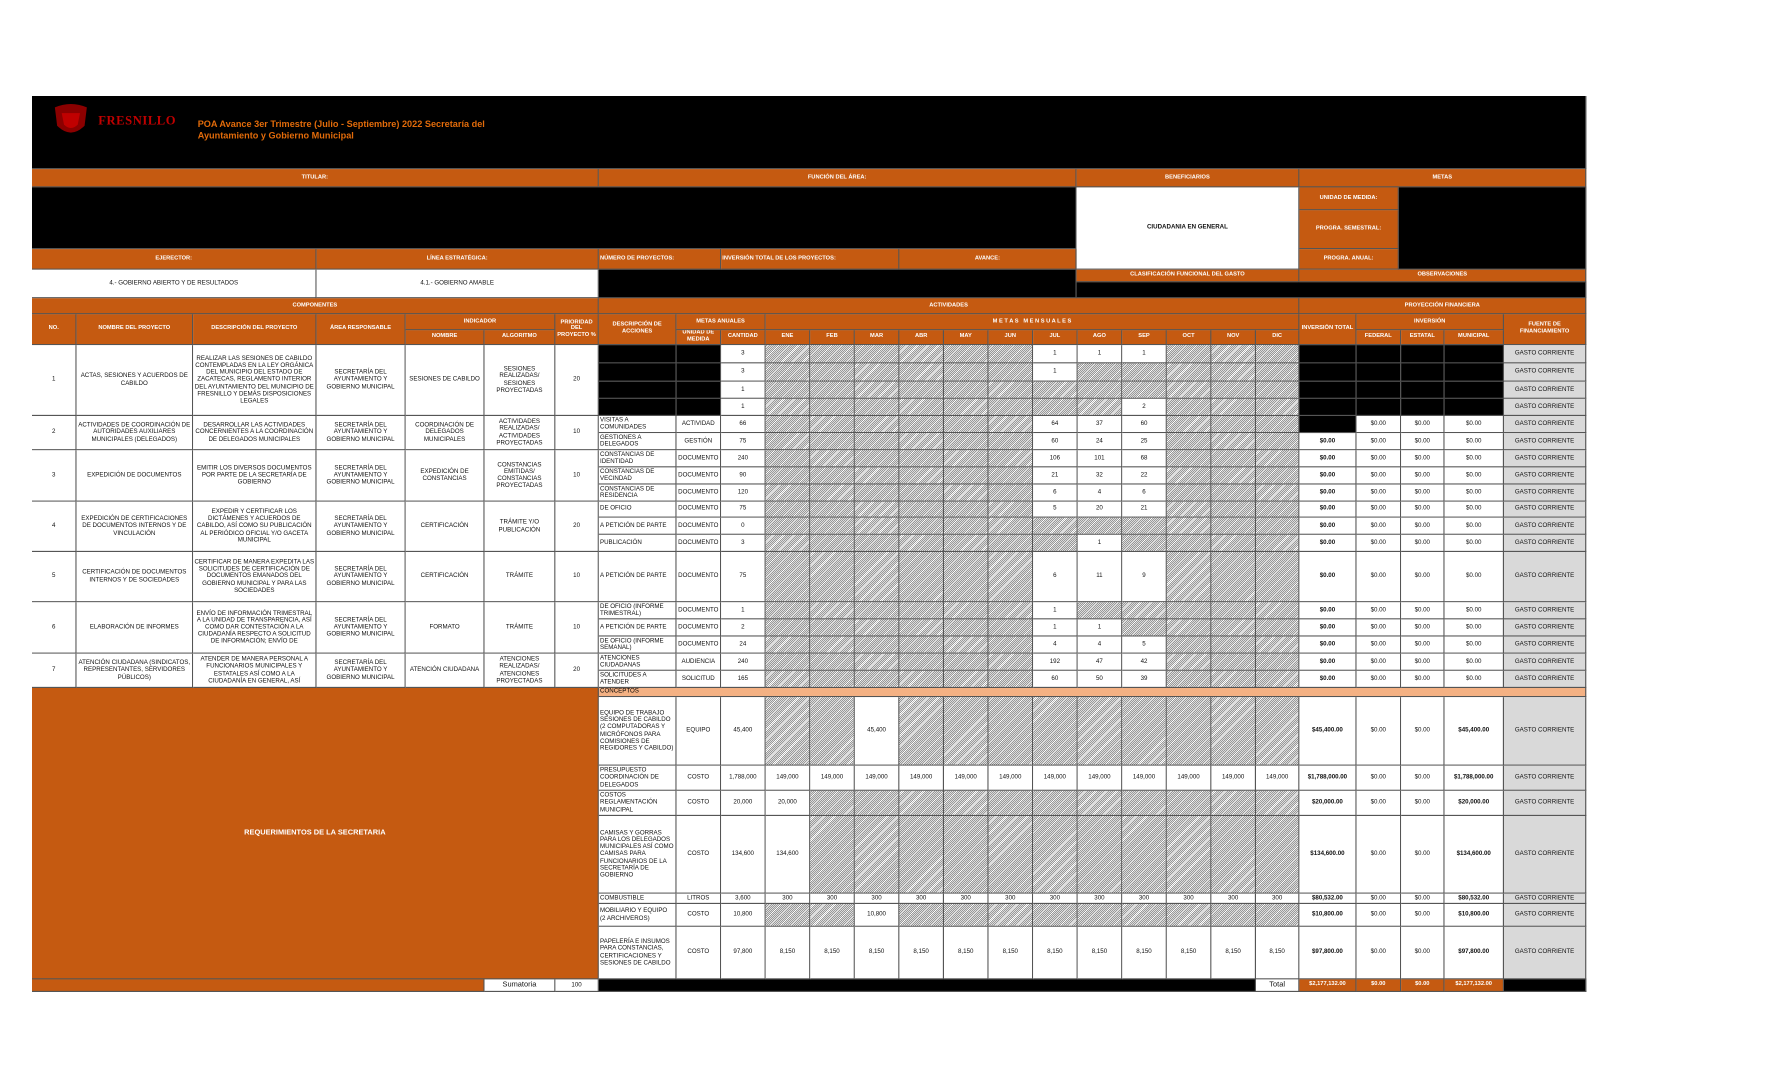 The height and width of the screenshot is (1088, 1792). I want to click on monthly-goal: 64, so click(1055, 424).